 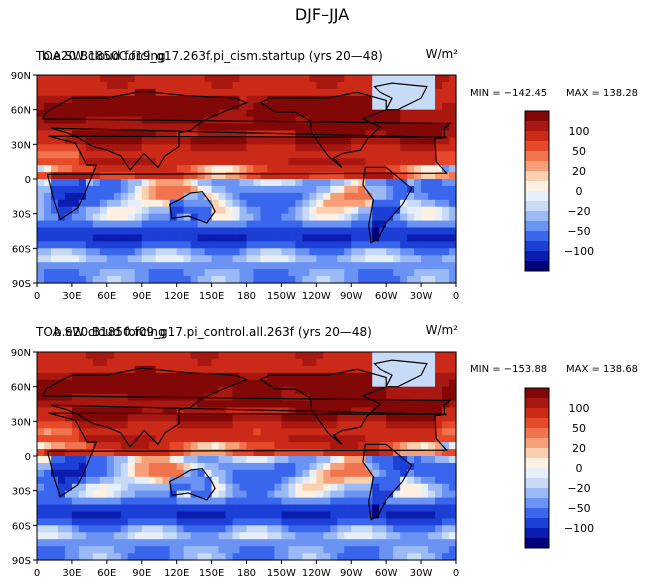 What do you see at coordinates (456, 296) in the screenshot?
I see `x-tick-label: 0` at bounding box center [456, 296].